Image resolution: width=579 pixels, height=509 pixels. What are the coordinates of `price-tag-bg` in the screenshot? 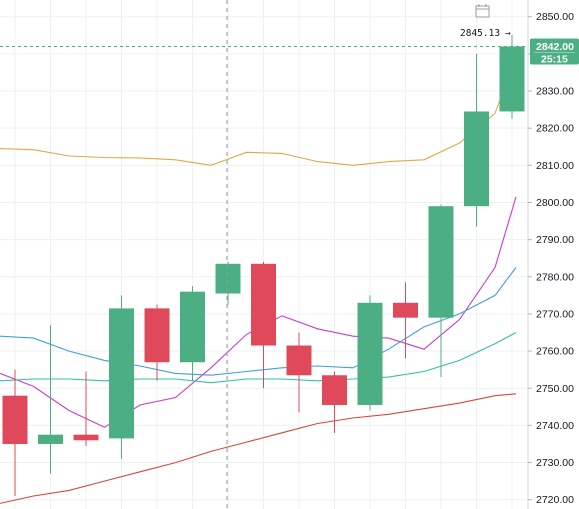 It's located at (554, 51).